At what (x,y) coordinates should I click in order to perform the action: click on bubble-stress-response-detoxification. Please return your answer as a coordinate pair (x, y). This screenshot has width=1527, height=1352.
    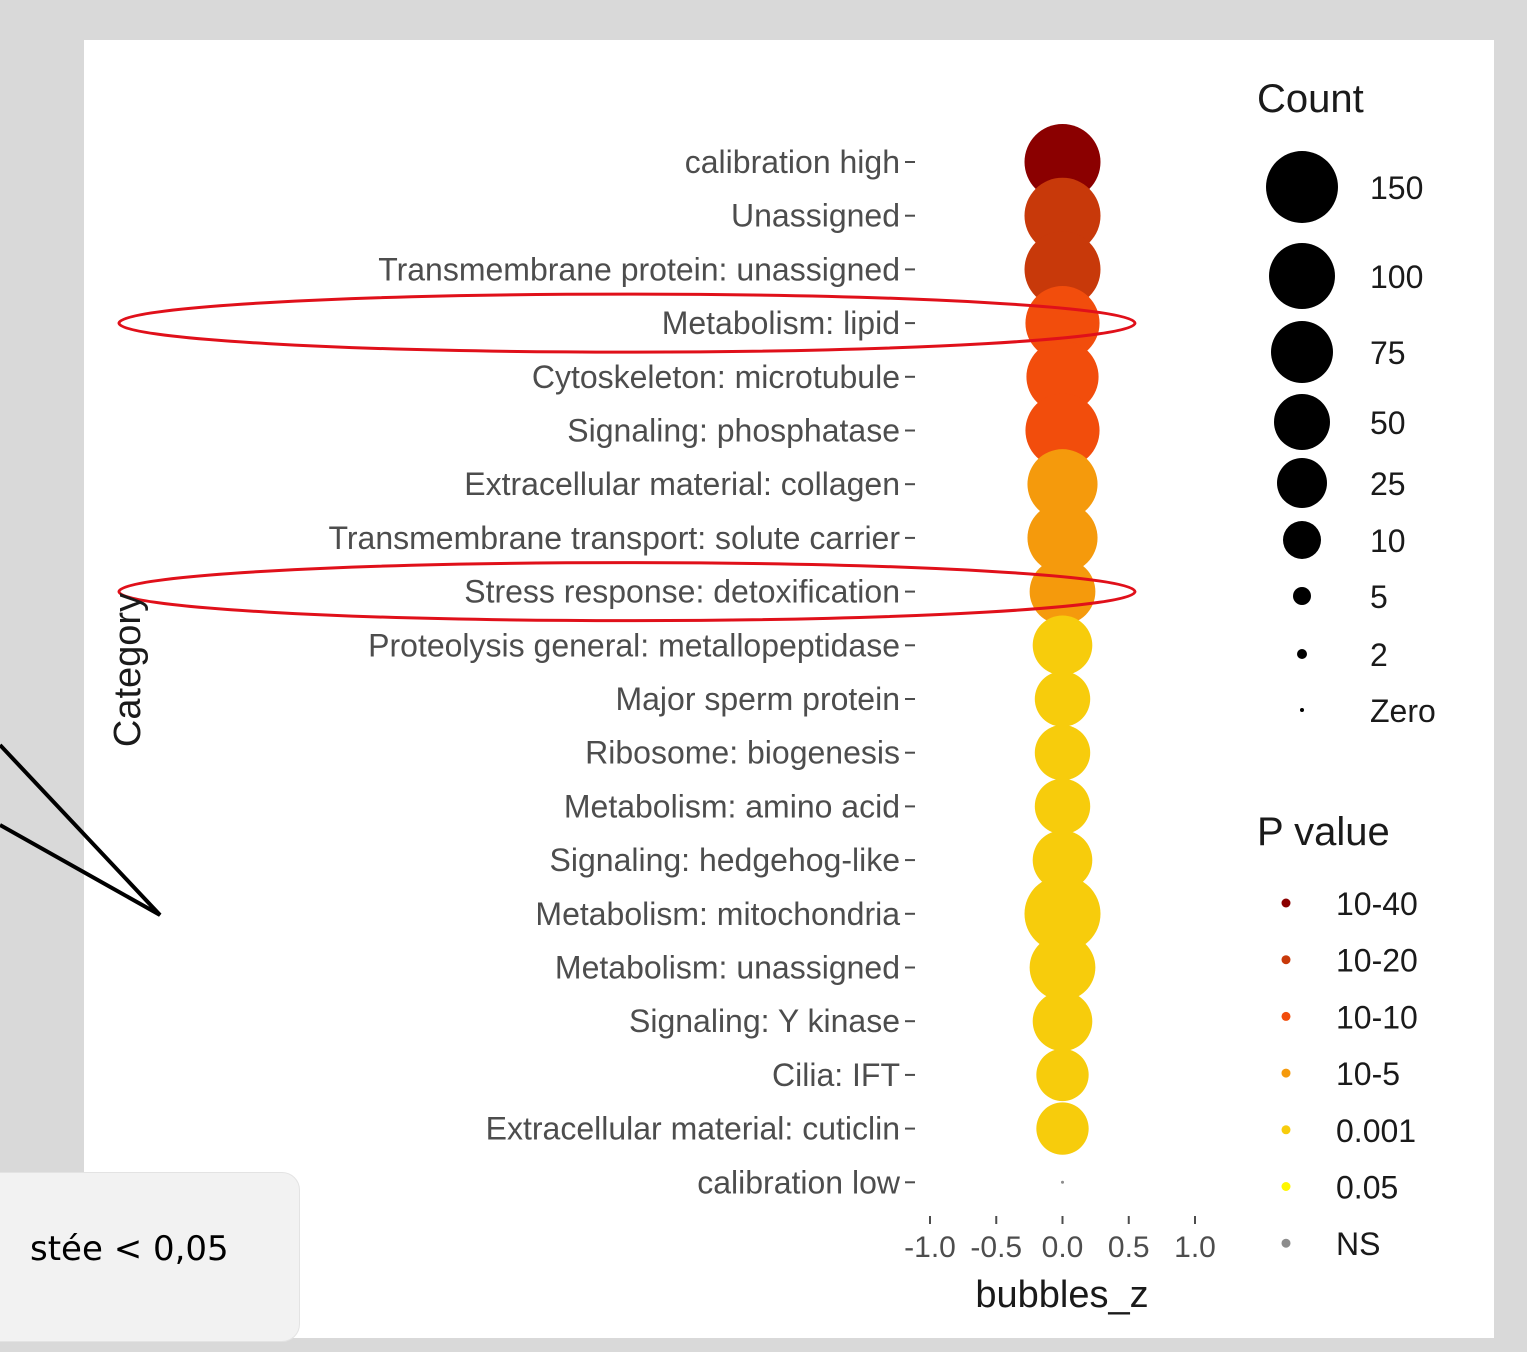
    Looking at the image, I should click on (1062, 591).